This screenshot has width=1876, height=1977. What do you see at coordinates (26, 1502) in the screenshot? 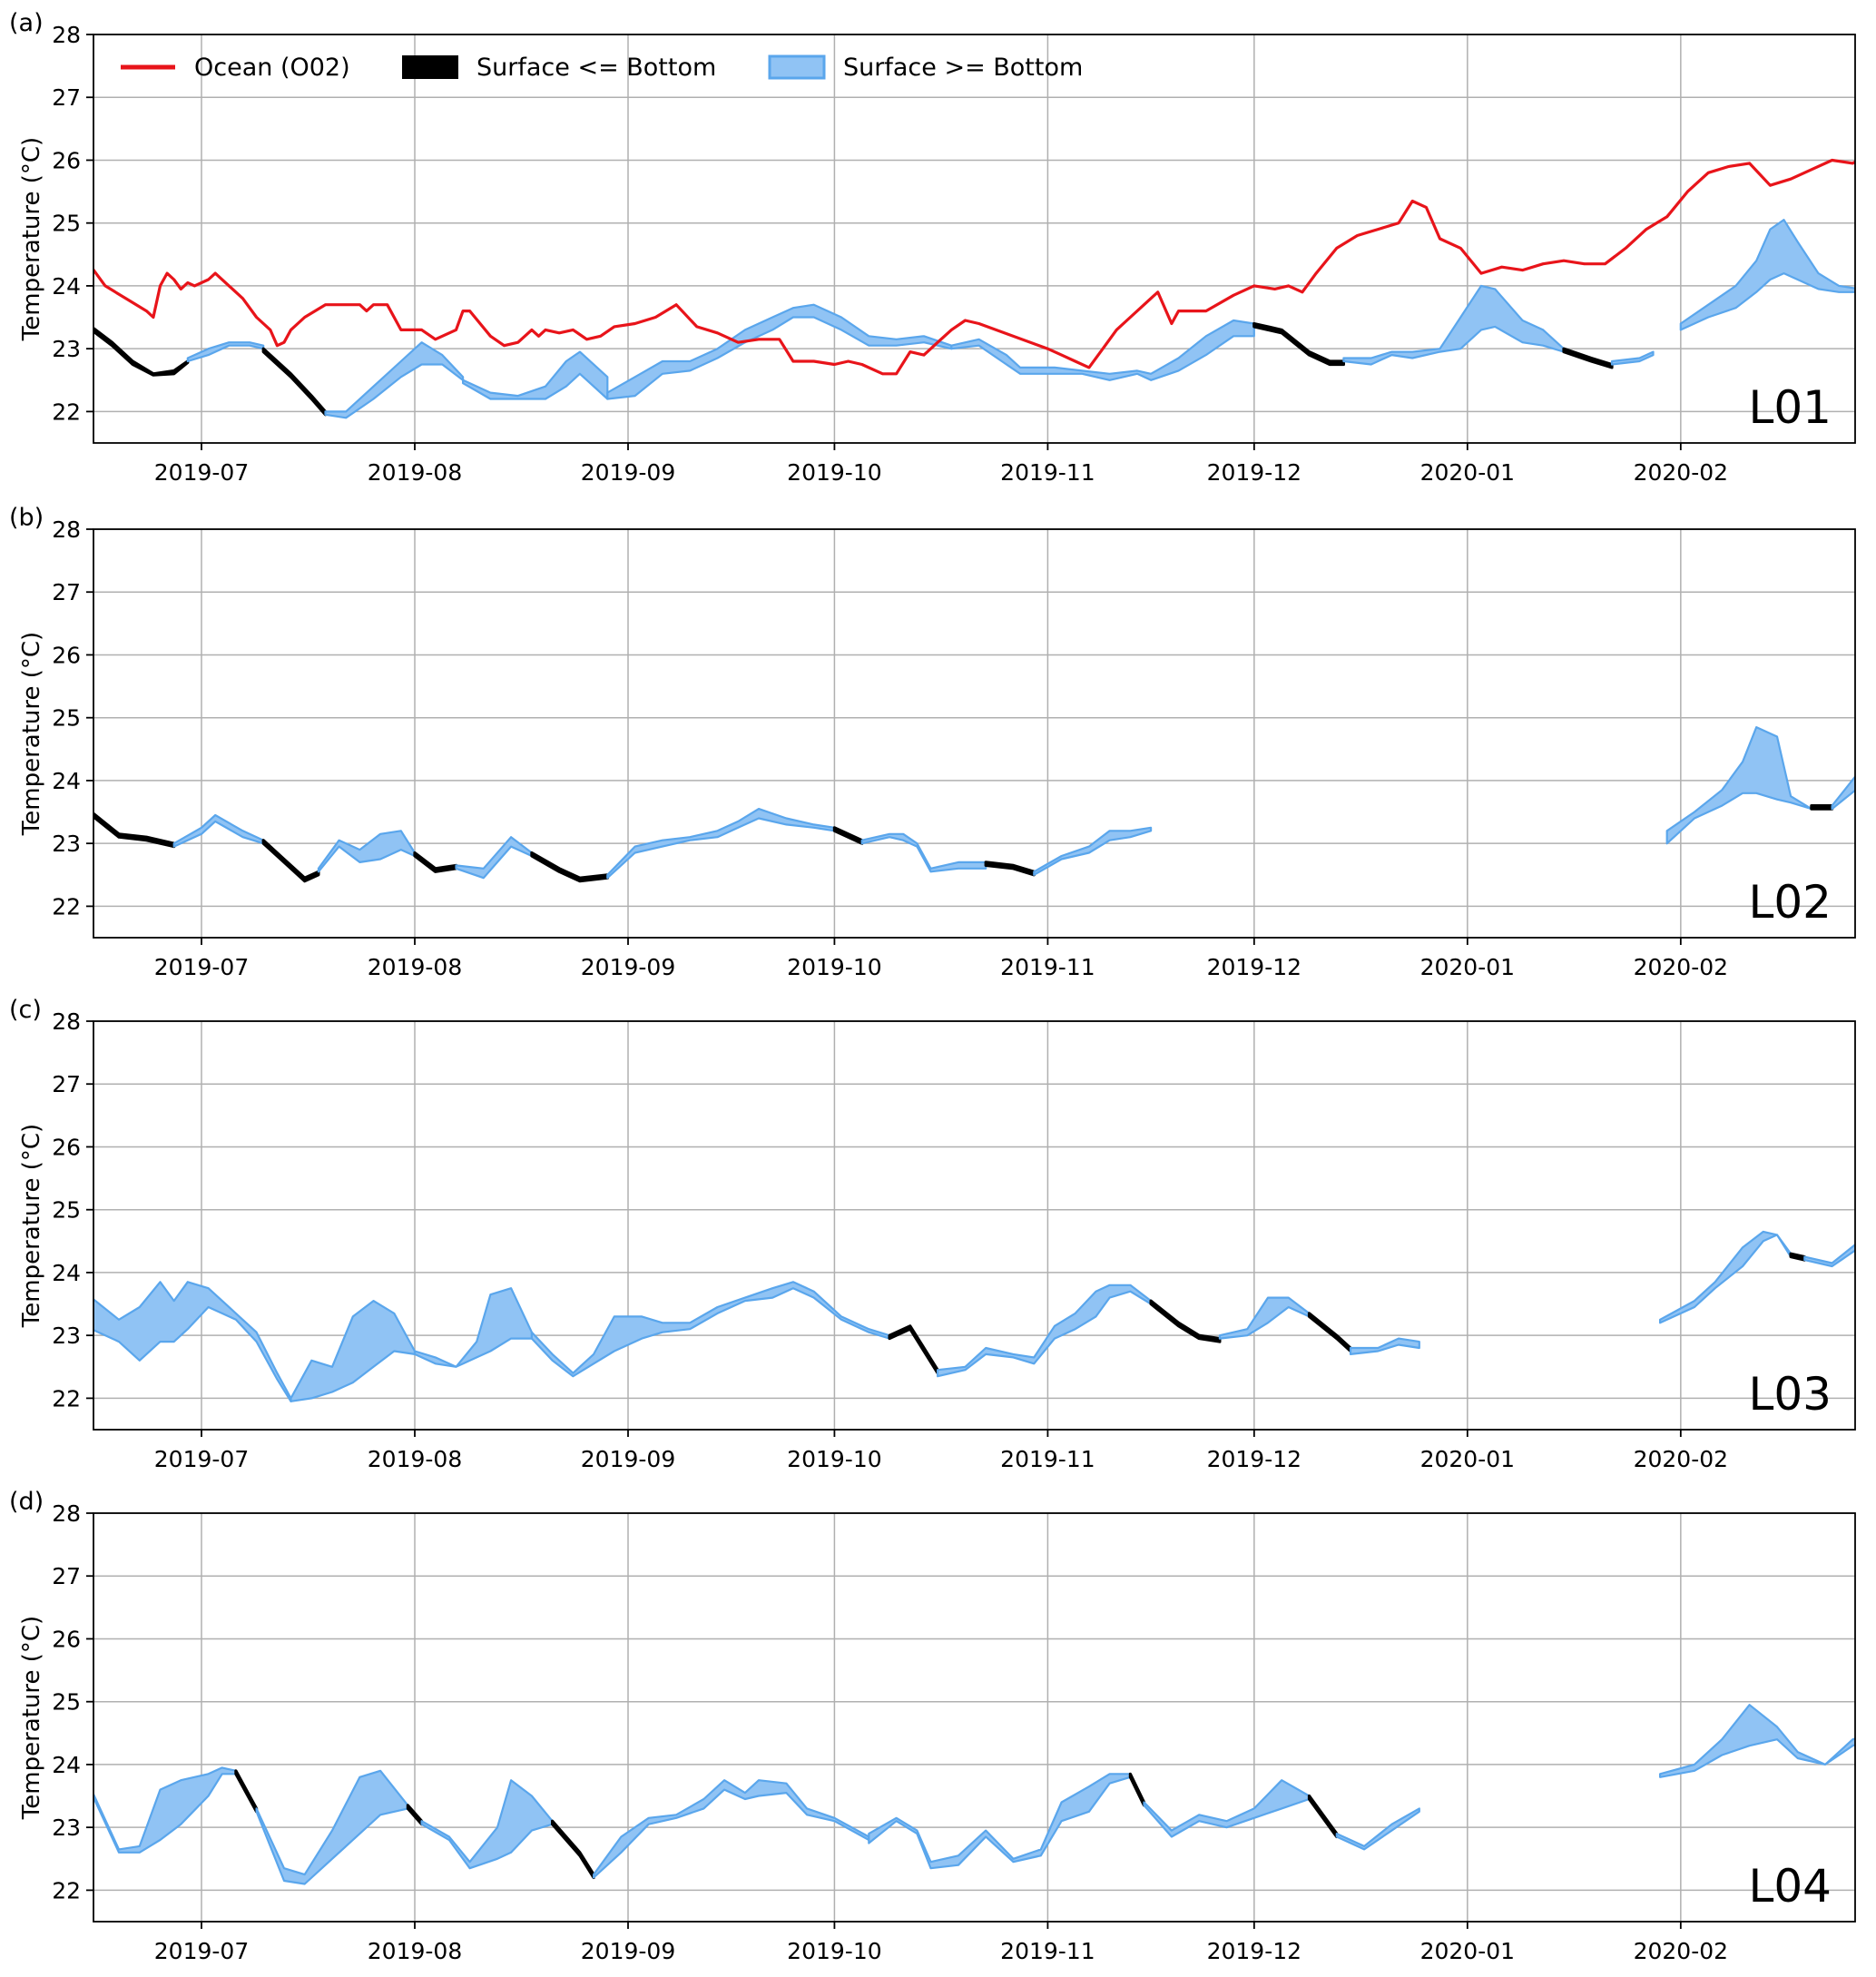
I see `panel-letter: (d)` at bounding box center [26, 1502].